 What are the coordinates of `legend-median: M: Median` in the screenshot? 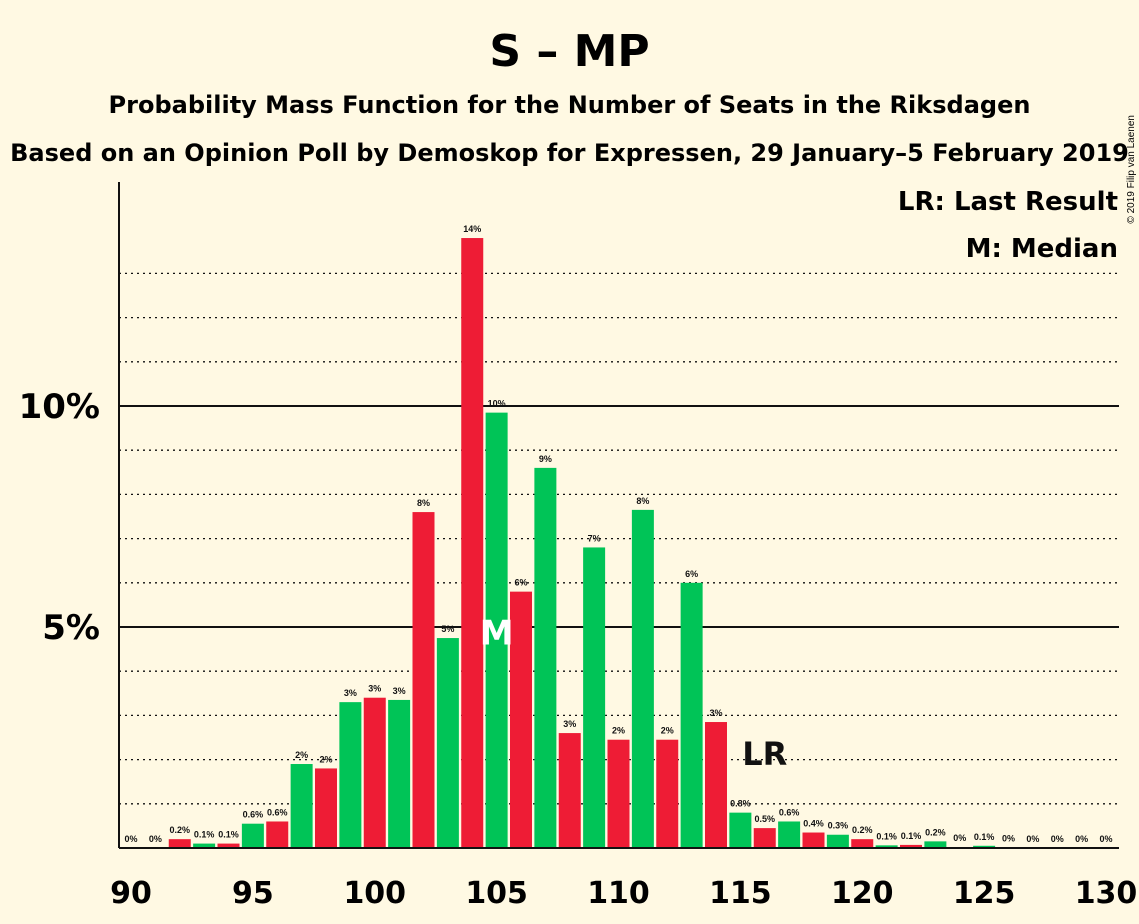 It's located at (1042, 249).